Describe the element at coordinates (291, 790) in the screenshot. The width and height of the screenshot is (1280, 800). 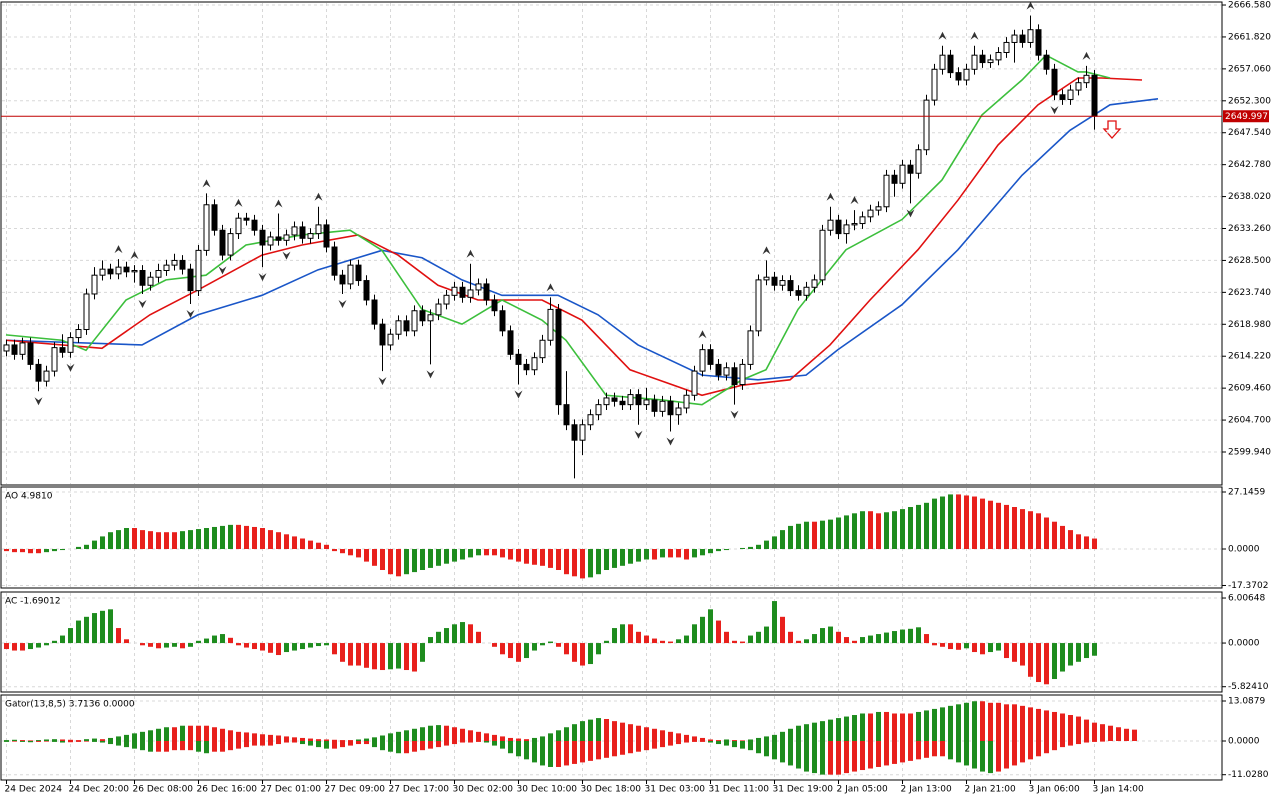
I see `x-tick-label: 27 Dec 01:00` at that location.